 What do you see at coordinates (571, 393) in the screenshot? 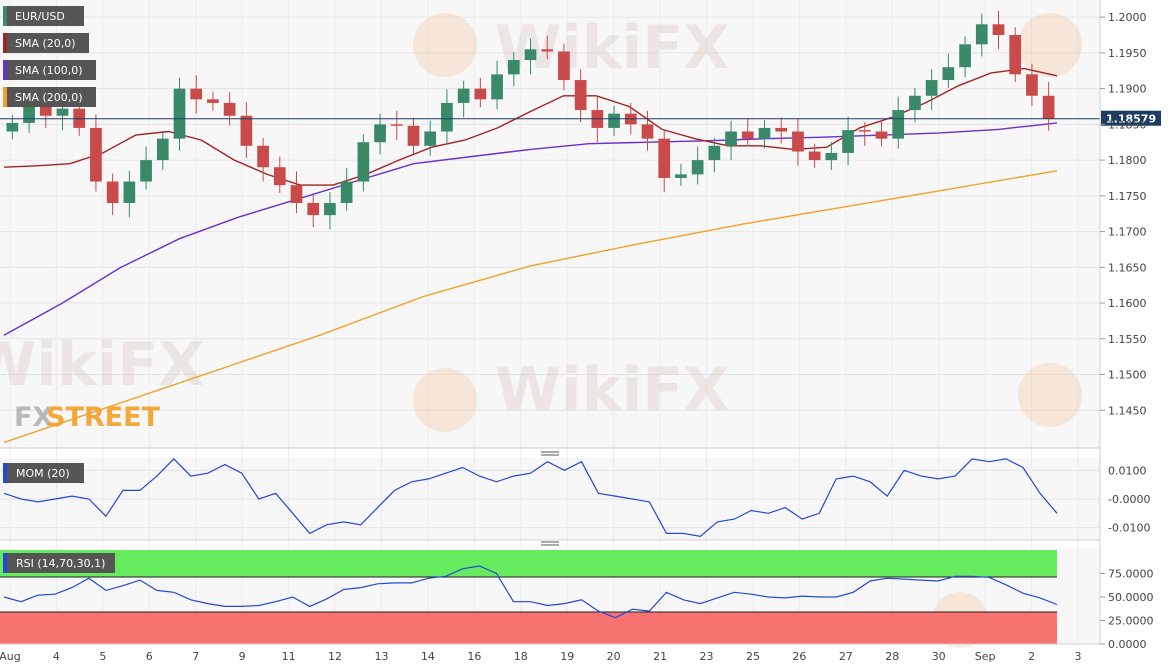
I see `wikifx-watermark-2: WikiFX` at bounding box center [571, 393].